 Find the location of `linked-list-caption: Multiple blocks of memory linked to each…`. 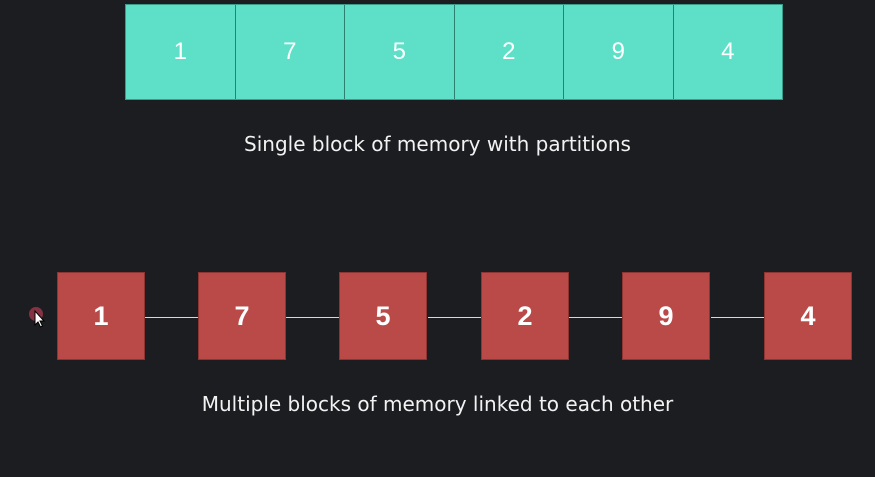

linked-list-caption: Multiple blocks of memory linked to each… is located at coordinates (437, 404).